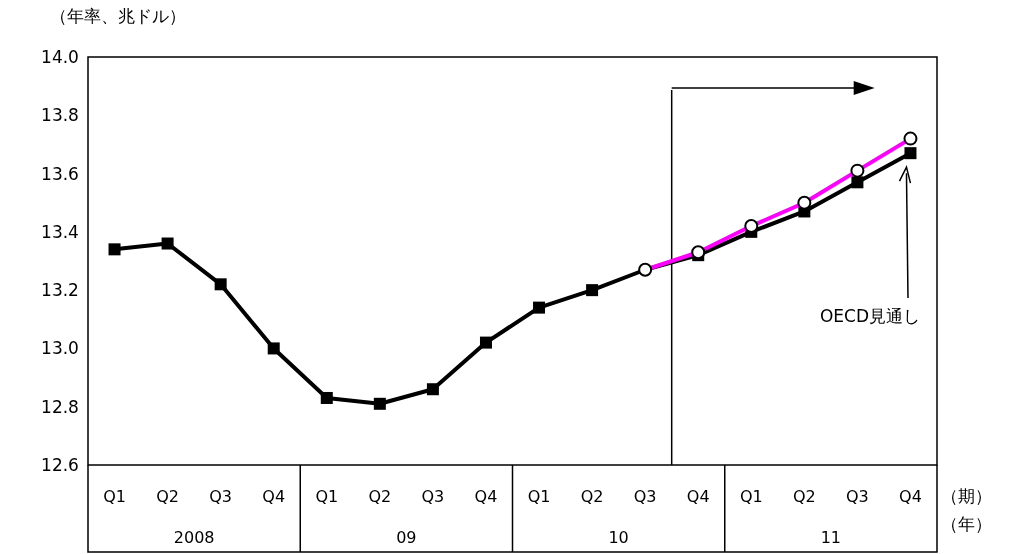  What do you see at coordinates (60, 406) in the screenshot?
I see `y-tick-label: 12.8` at bounding box center [60, 406].